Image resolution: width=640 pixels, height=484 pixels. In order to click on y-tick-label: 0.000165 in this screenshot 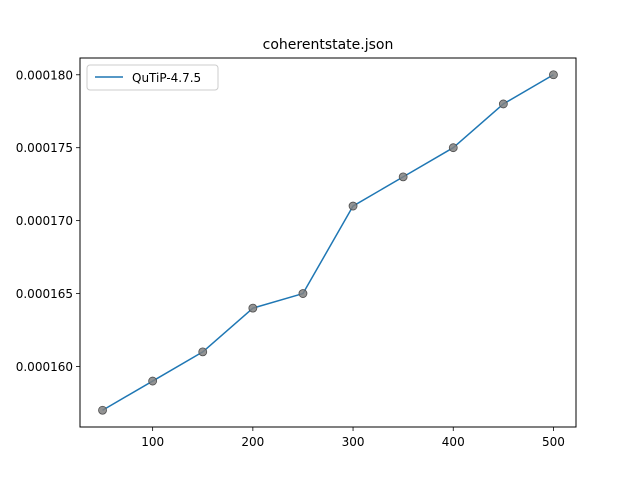, I will do `click(44, 294)`.